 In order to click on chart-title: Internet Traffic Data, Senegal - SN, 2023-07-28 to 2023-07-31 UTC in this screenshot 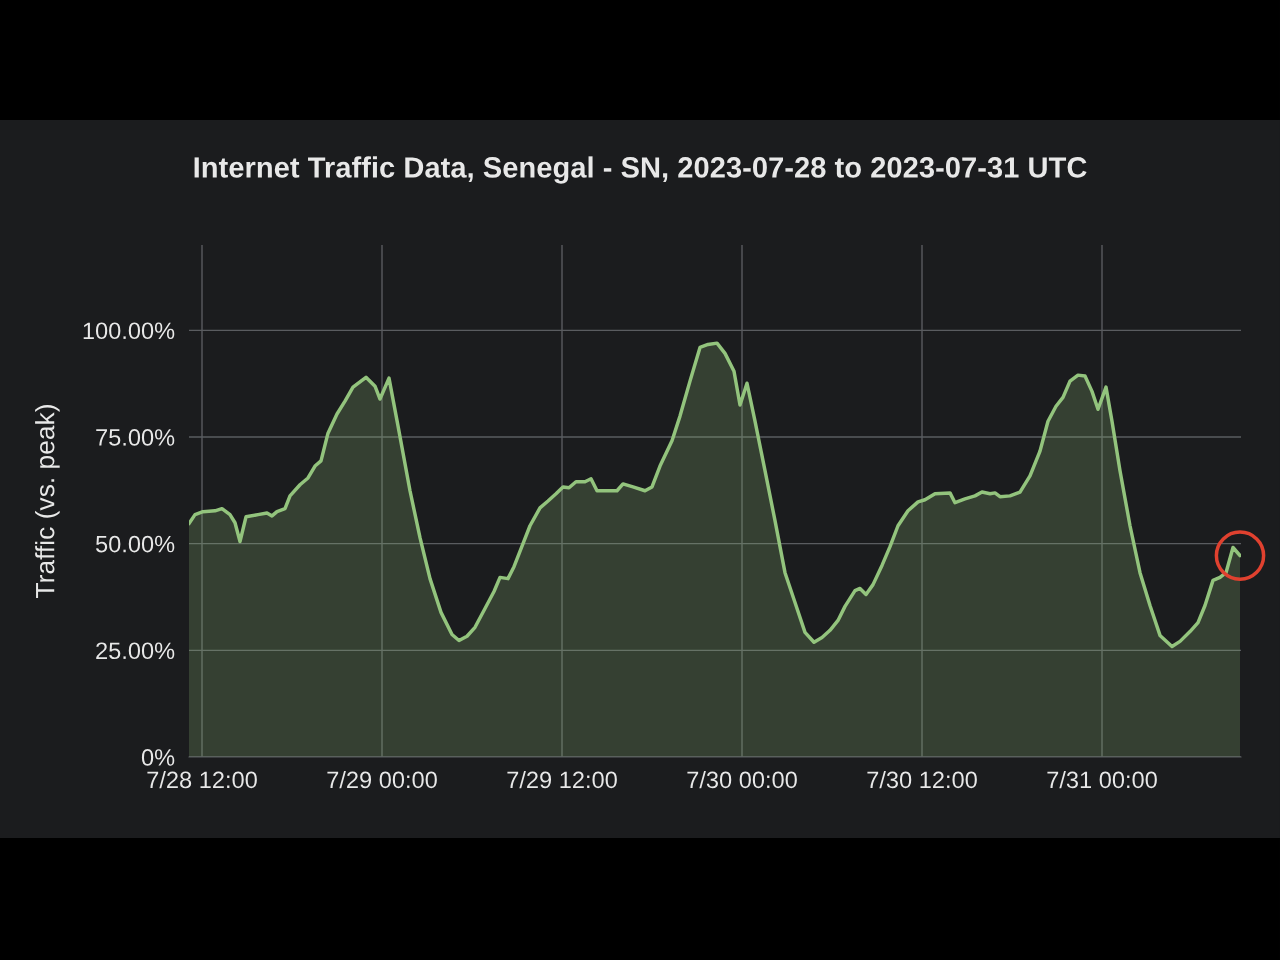, I will do `click(640, 170)`.